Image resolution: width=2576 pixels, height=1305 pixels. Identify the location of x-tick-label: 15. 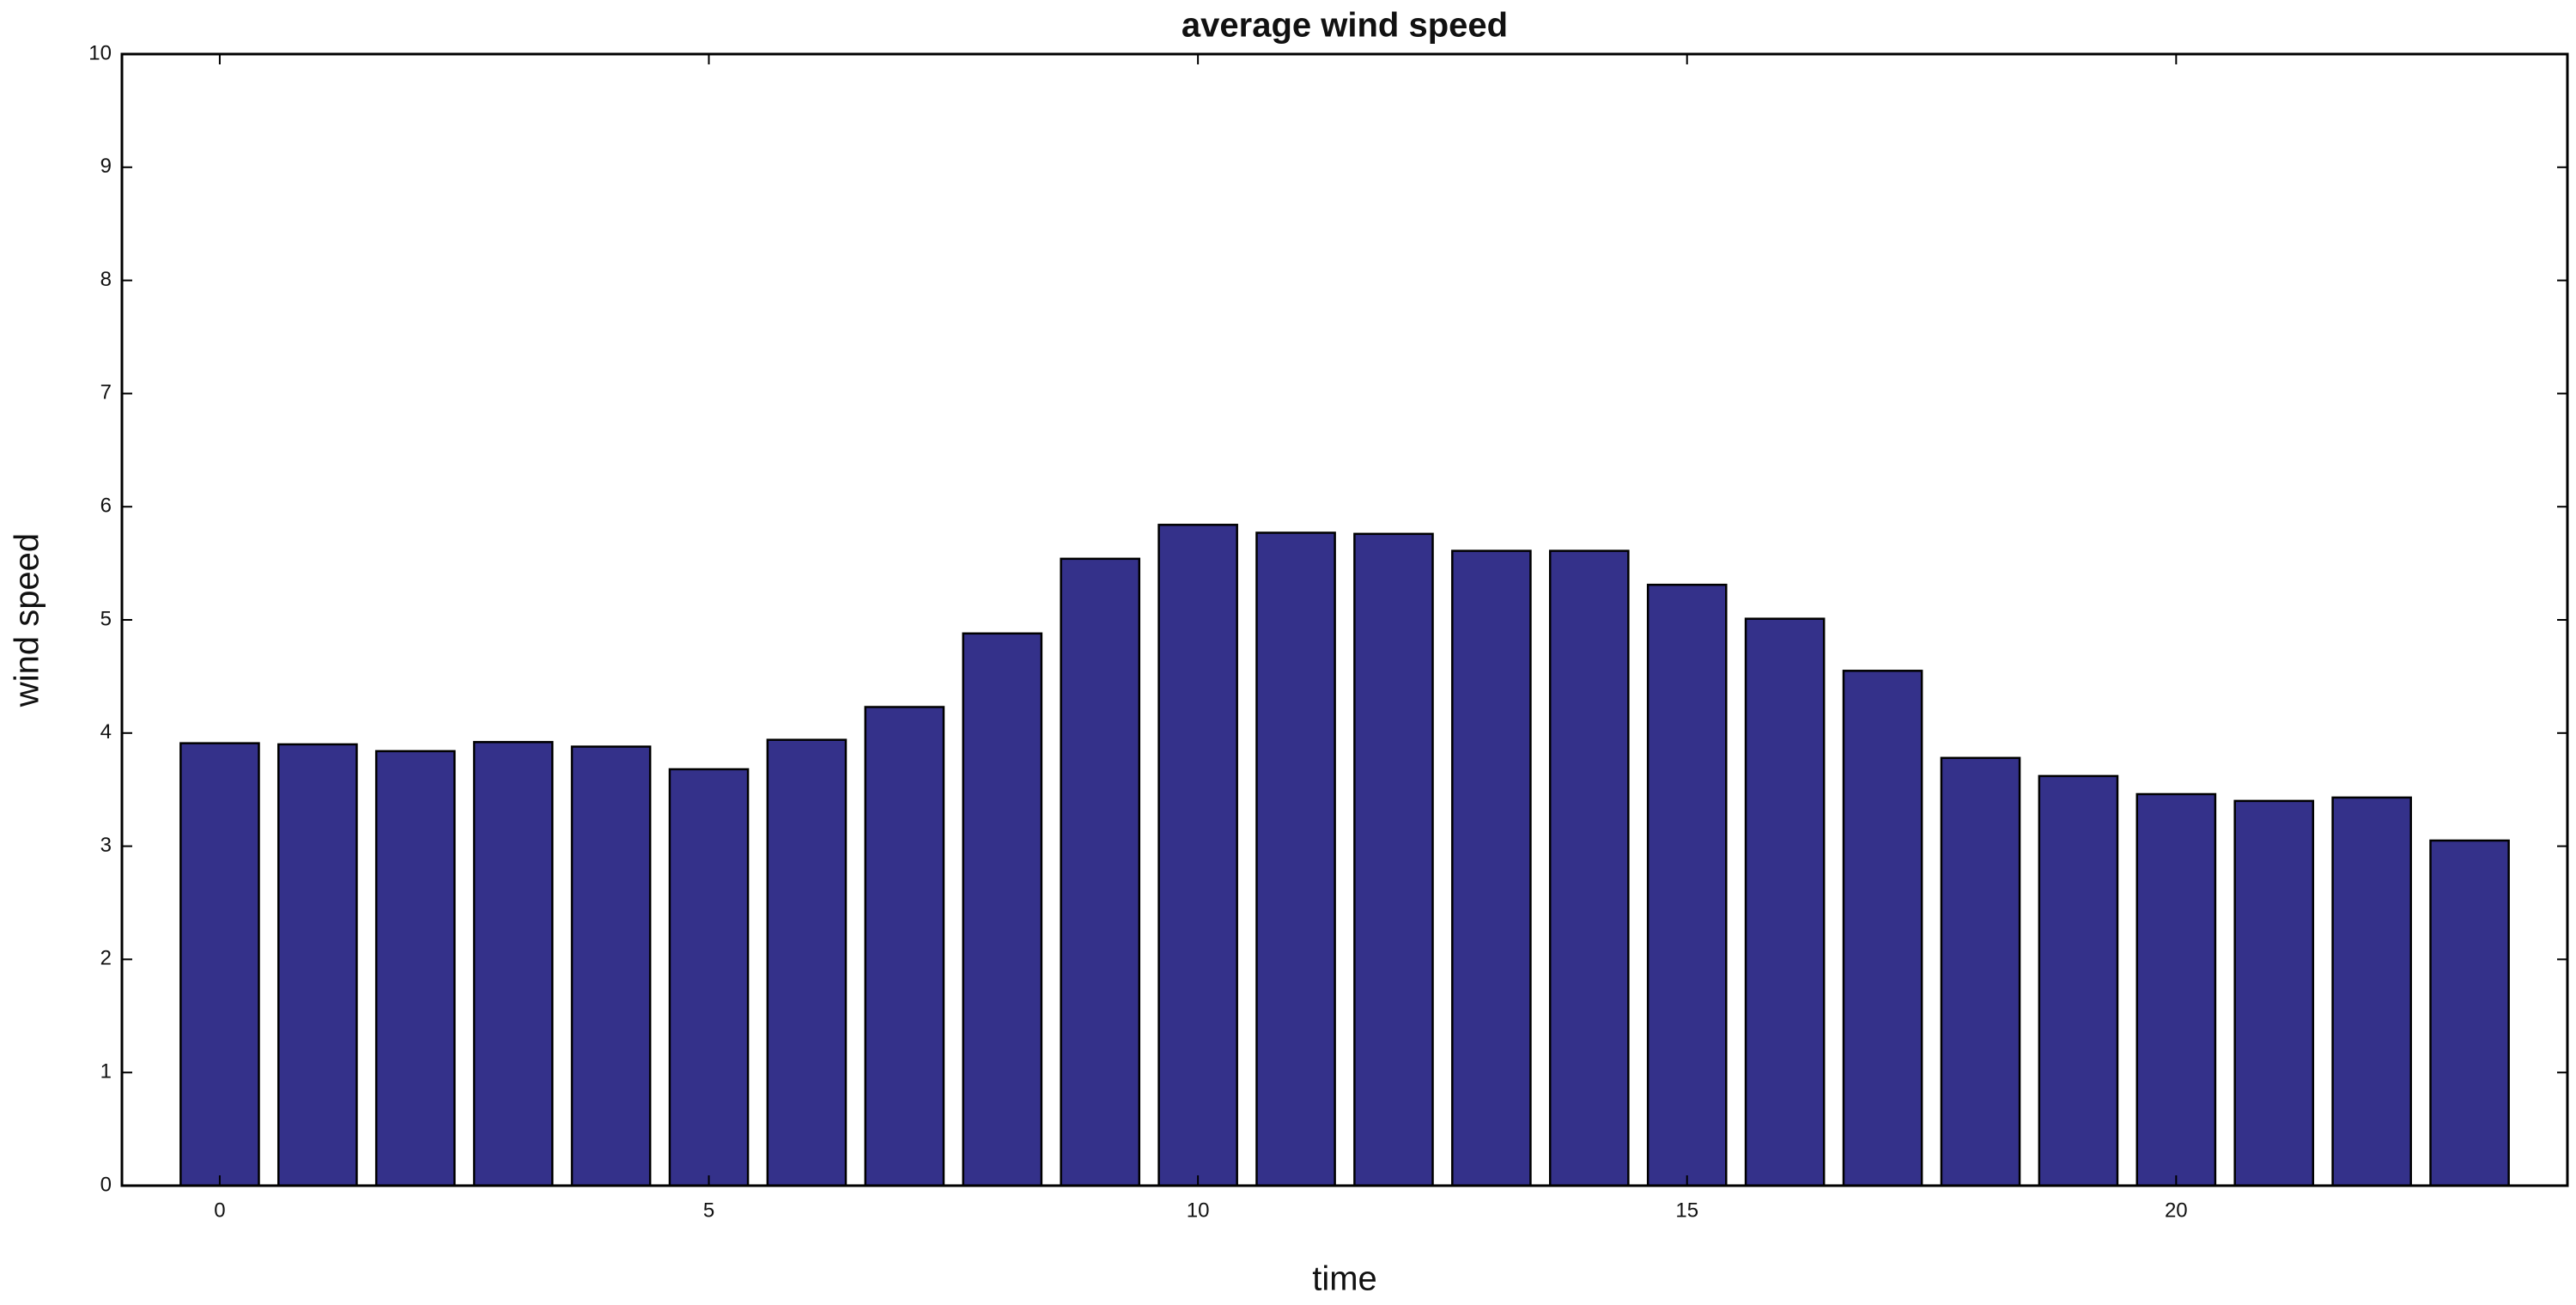
(1686, 1210).